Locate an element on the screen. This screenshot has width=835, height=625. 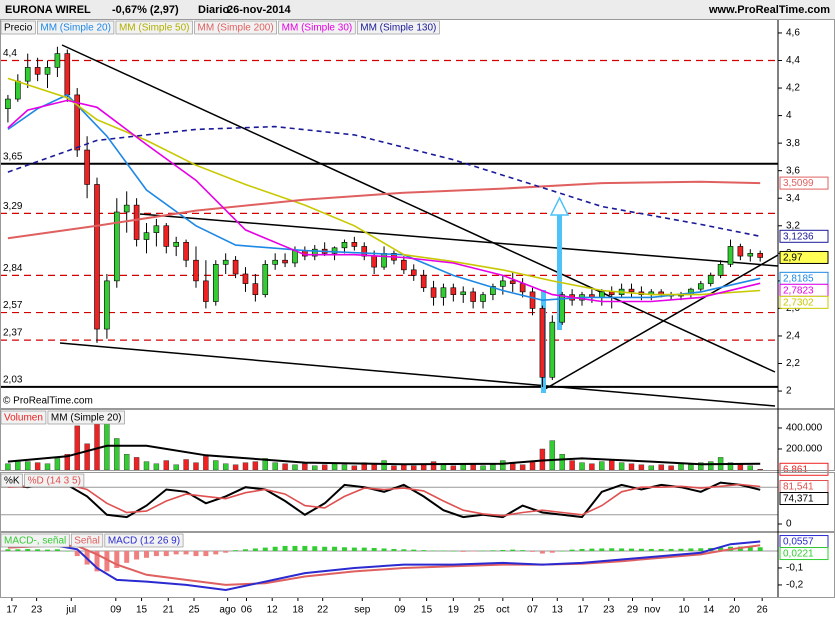
level-label: 4,4 is located at coordinates (10, 53).